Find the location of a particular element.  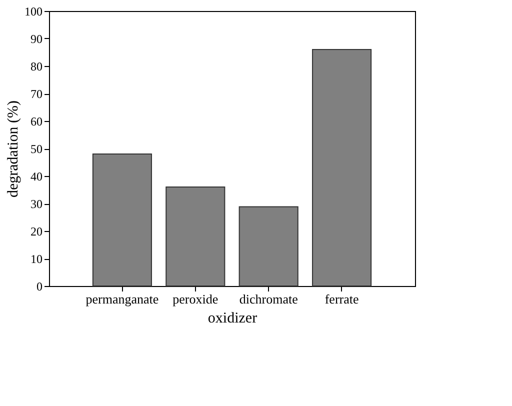

x-axis-title: oxidizer is located at coordinates (233, 318).